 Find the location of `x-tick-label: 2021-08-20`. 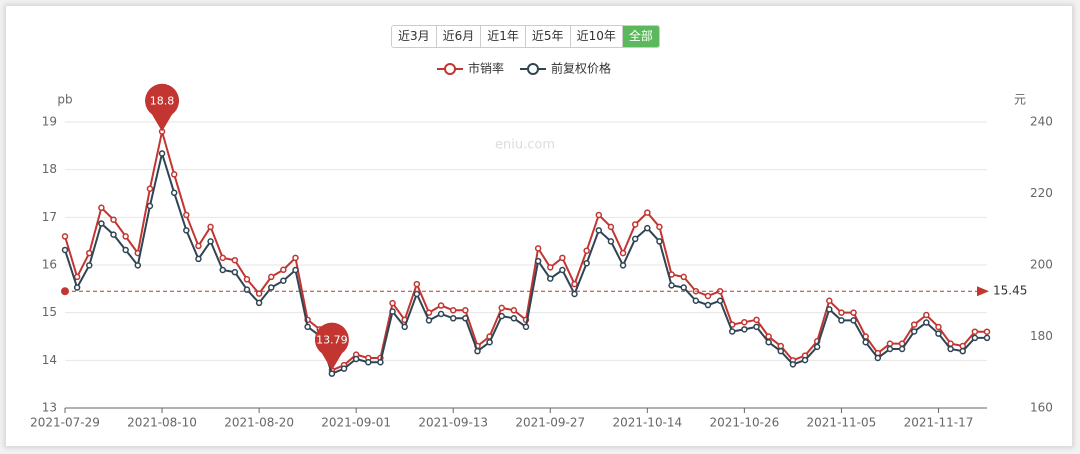

x-tick-label: 2021-08-20 is located at coordinates (259, 423).